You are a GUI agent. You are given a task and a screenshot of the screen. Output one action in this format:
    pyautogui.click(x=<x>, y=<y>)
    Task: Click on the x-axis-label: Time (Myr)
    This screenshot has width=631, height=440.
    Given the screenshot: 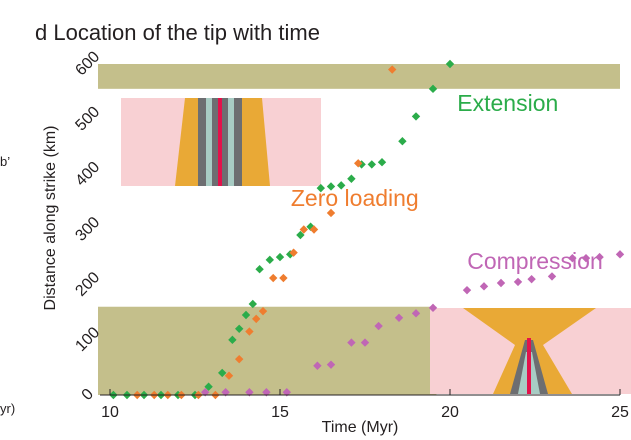 What is the action you would take?
    pyautogui.click(x=360, y=427)
    